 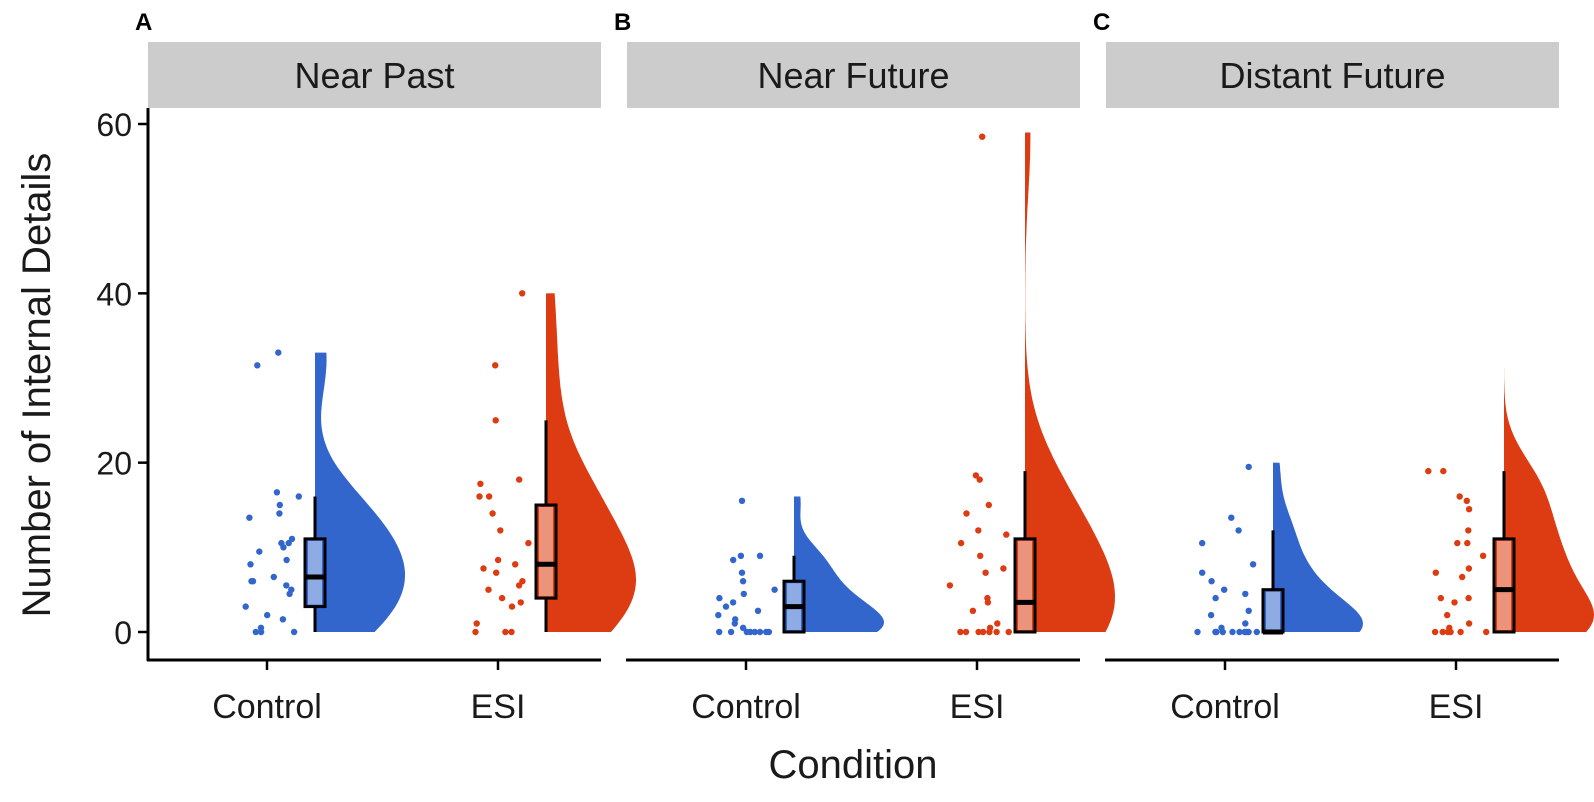 I want to click on facet-strip-title: Distant Future, so click(x=1332, y=75).